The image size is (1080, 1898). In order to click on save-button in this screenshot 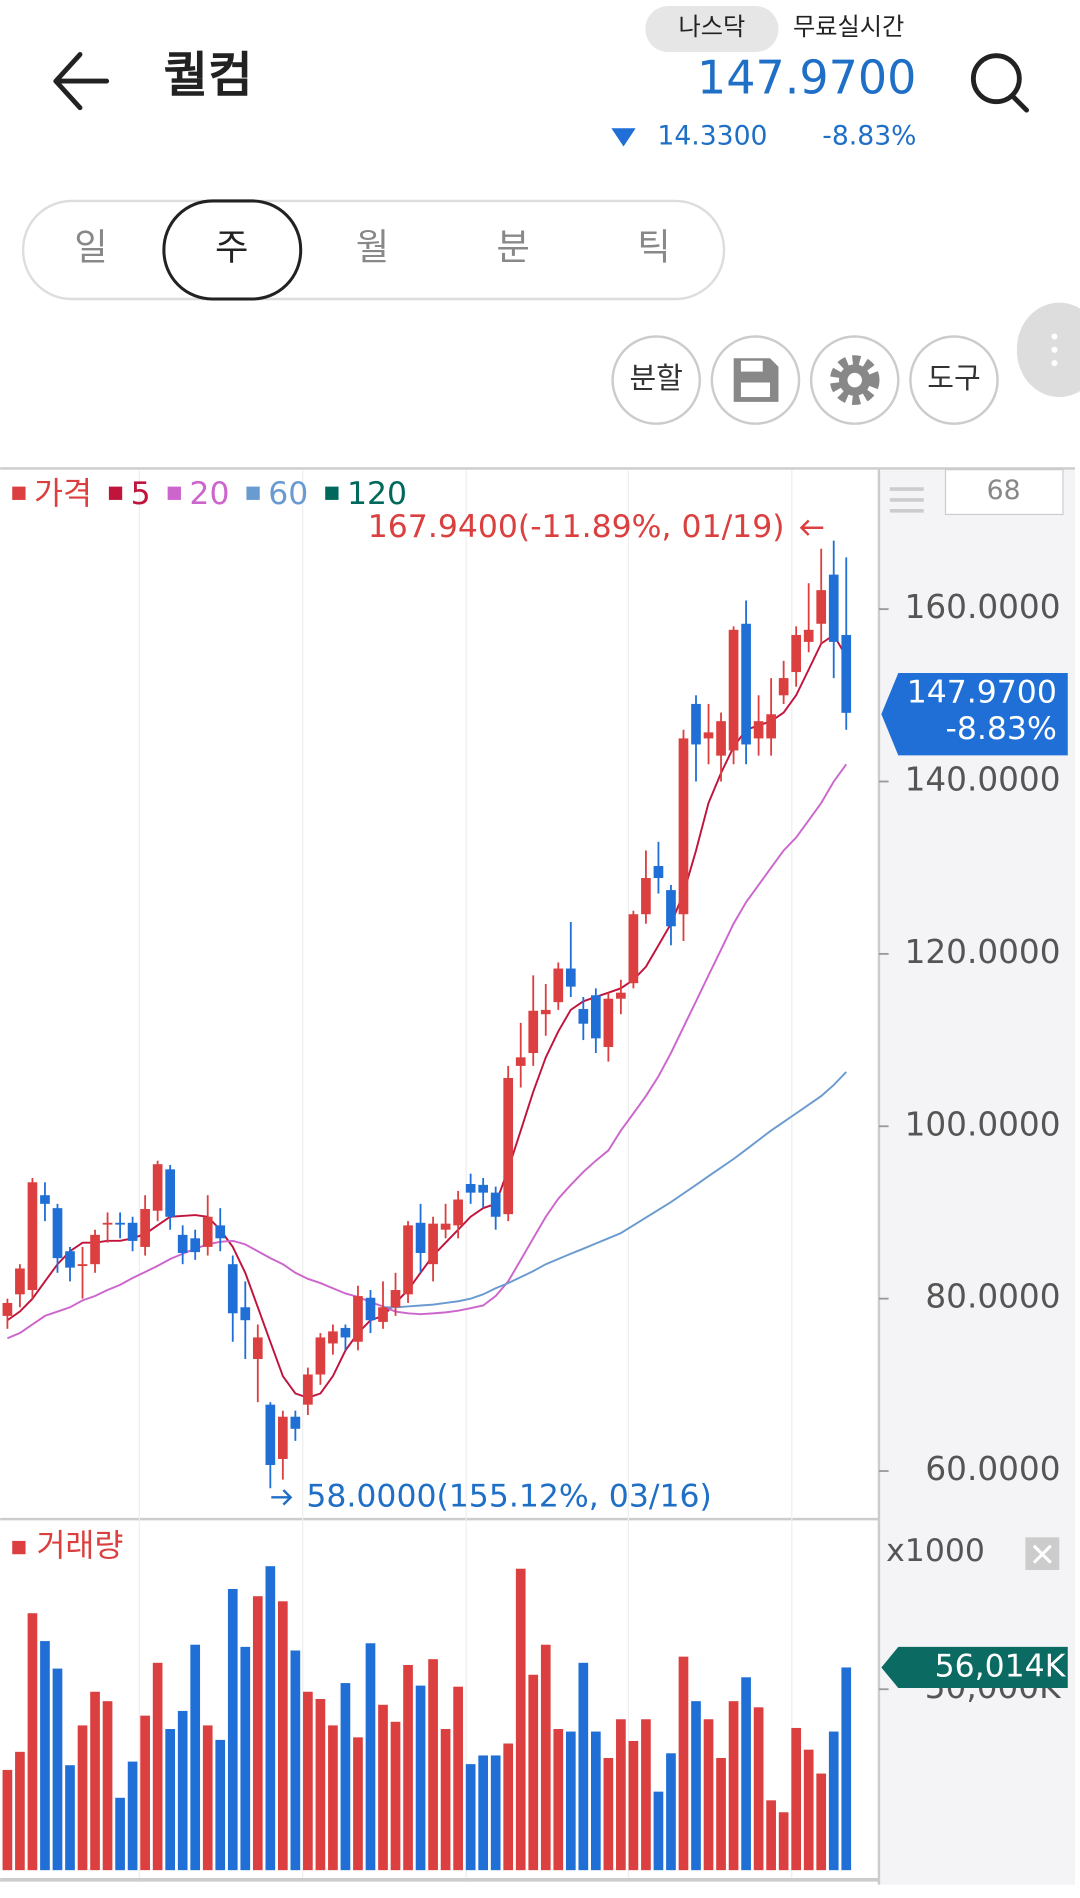, I will do `click(755, 380)`.